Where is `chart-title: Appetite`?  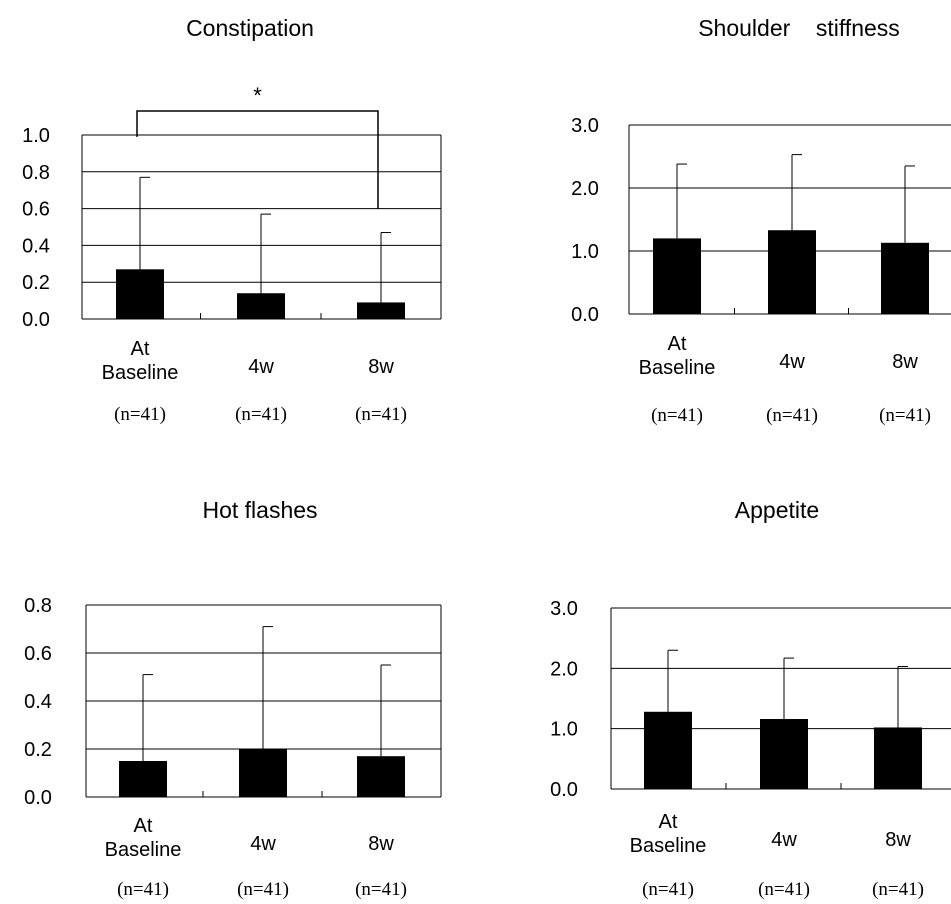
chart-title: Appetite is located at coordinates (777, 510).